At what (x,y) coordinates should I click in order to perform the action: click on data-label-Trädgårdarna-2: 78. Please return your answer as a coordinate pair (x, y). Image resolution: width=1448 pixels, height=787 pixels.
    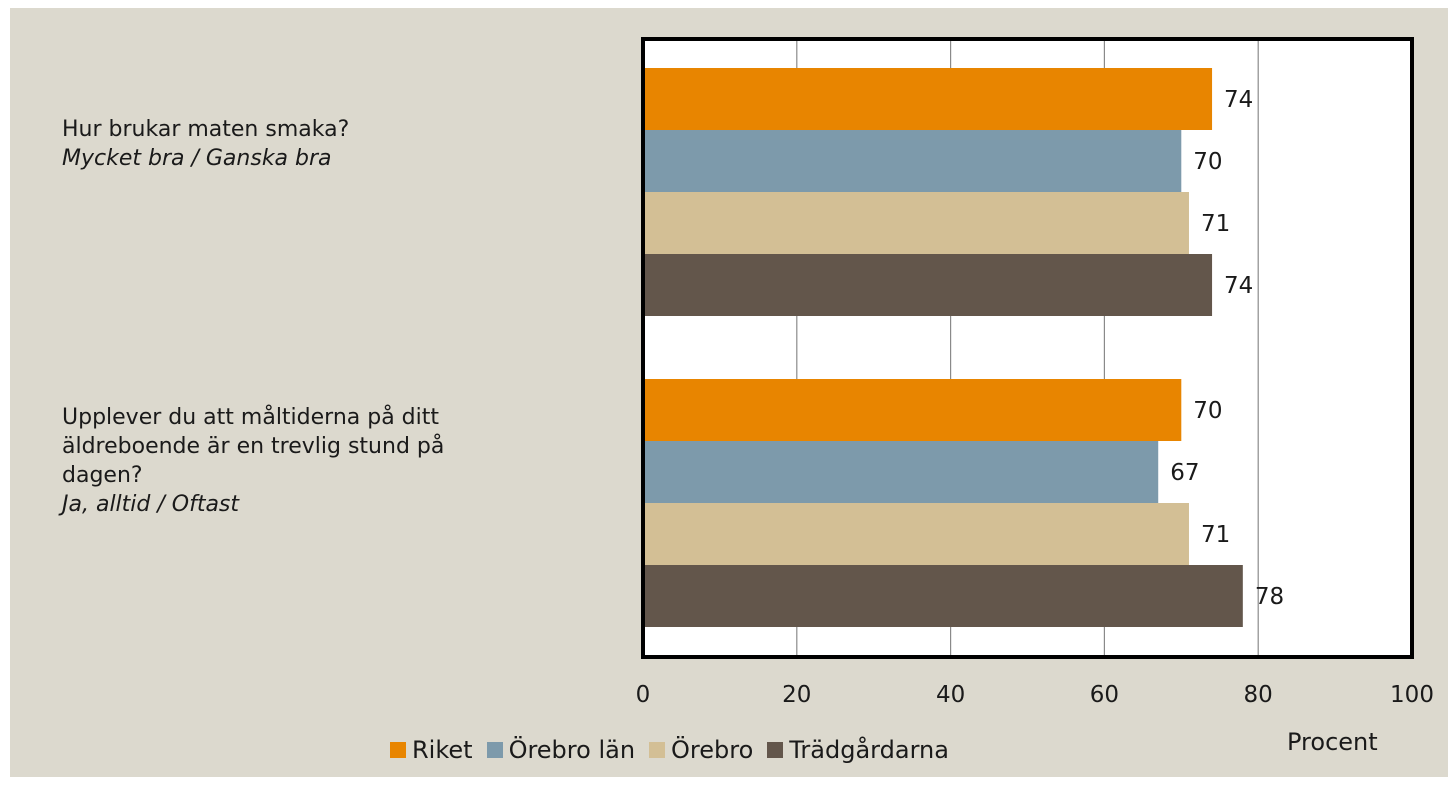
    Looking at the image, I should click on (1269, 597).